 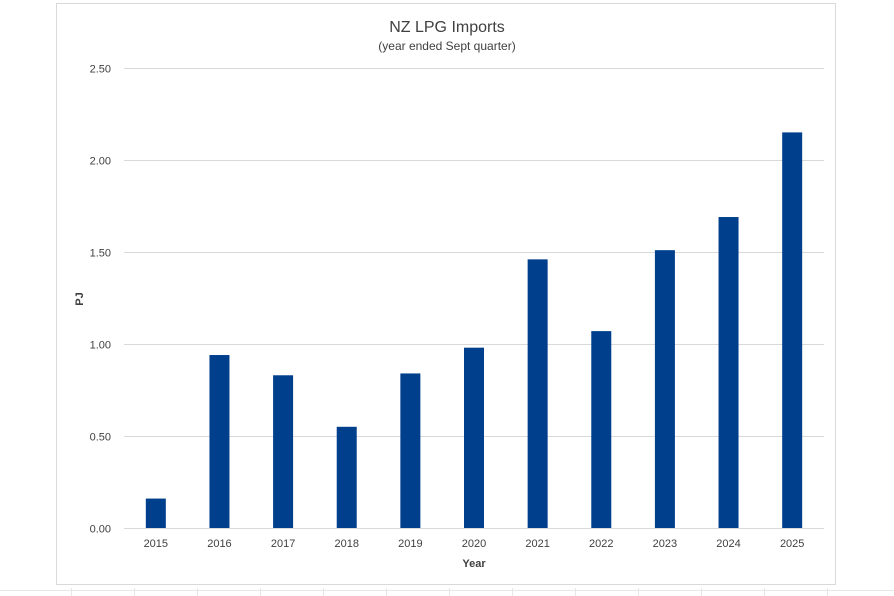 What do you see at coordinates (346, 544) in the screenshot?
I see `x-tick-label: 2018` at bounding box center [346, 544].